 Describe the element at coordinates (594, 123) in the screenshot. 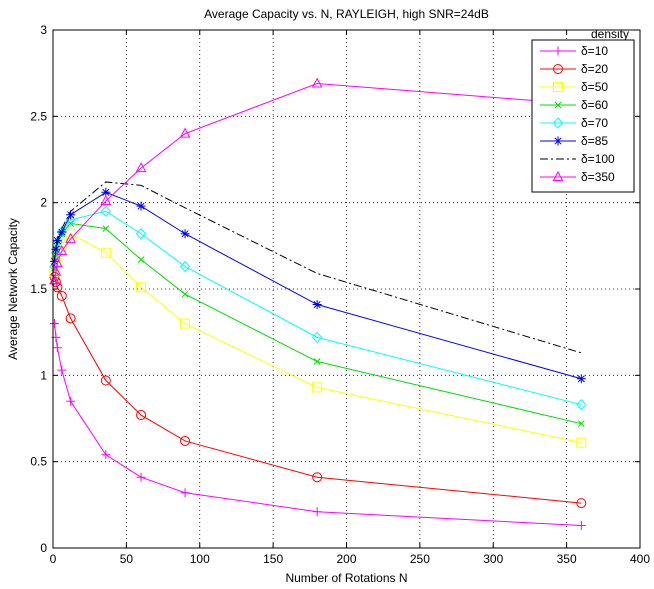

I see `legend-label: δ=70` at that location.